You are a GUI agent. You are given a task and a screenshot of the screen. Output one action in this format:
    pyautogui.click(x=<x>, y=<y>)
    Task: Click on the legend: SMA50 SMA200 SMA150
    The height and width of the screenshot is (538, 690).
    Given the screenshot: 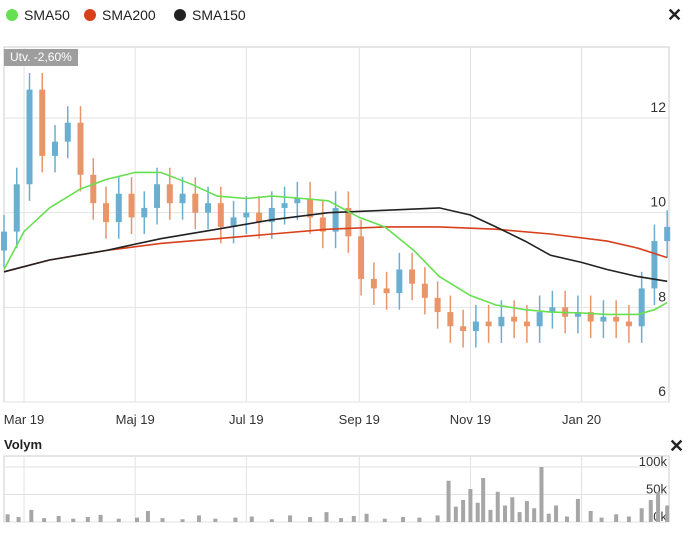 What is the action you would take?
    pyautogui.click(x=345, y=15)
    